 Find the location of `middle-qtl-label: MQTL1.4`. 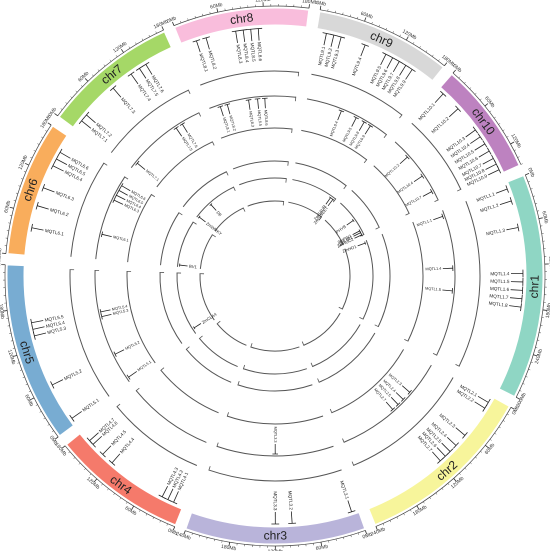

middle-qtl-label: MQTL1.4 is located at coordinates (433, 269).